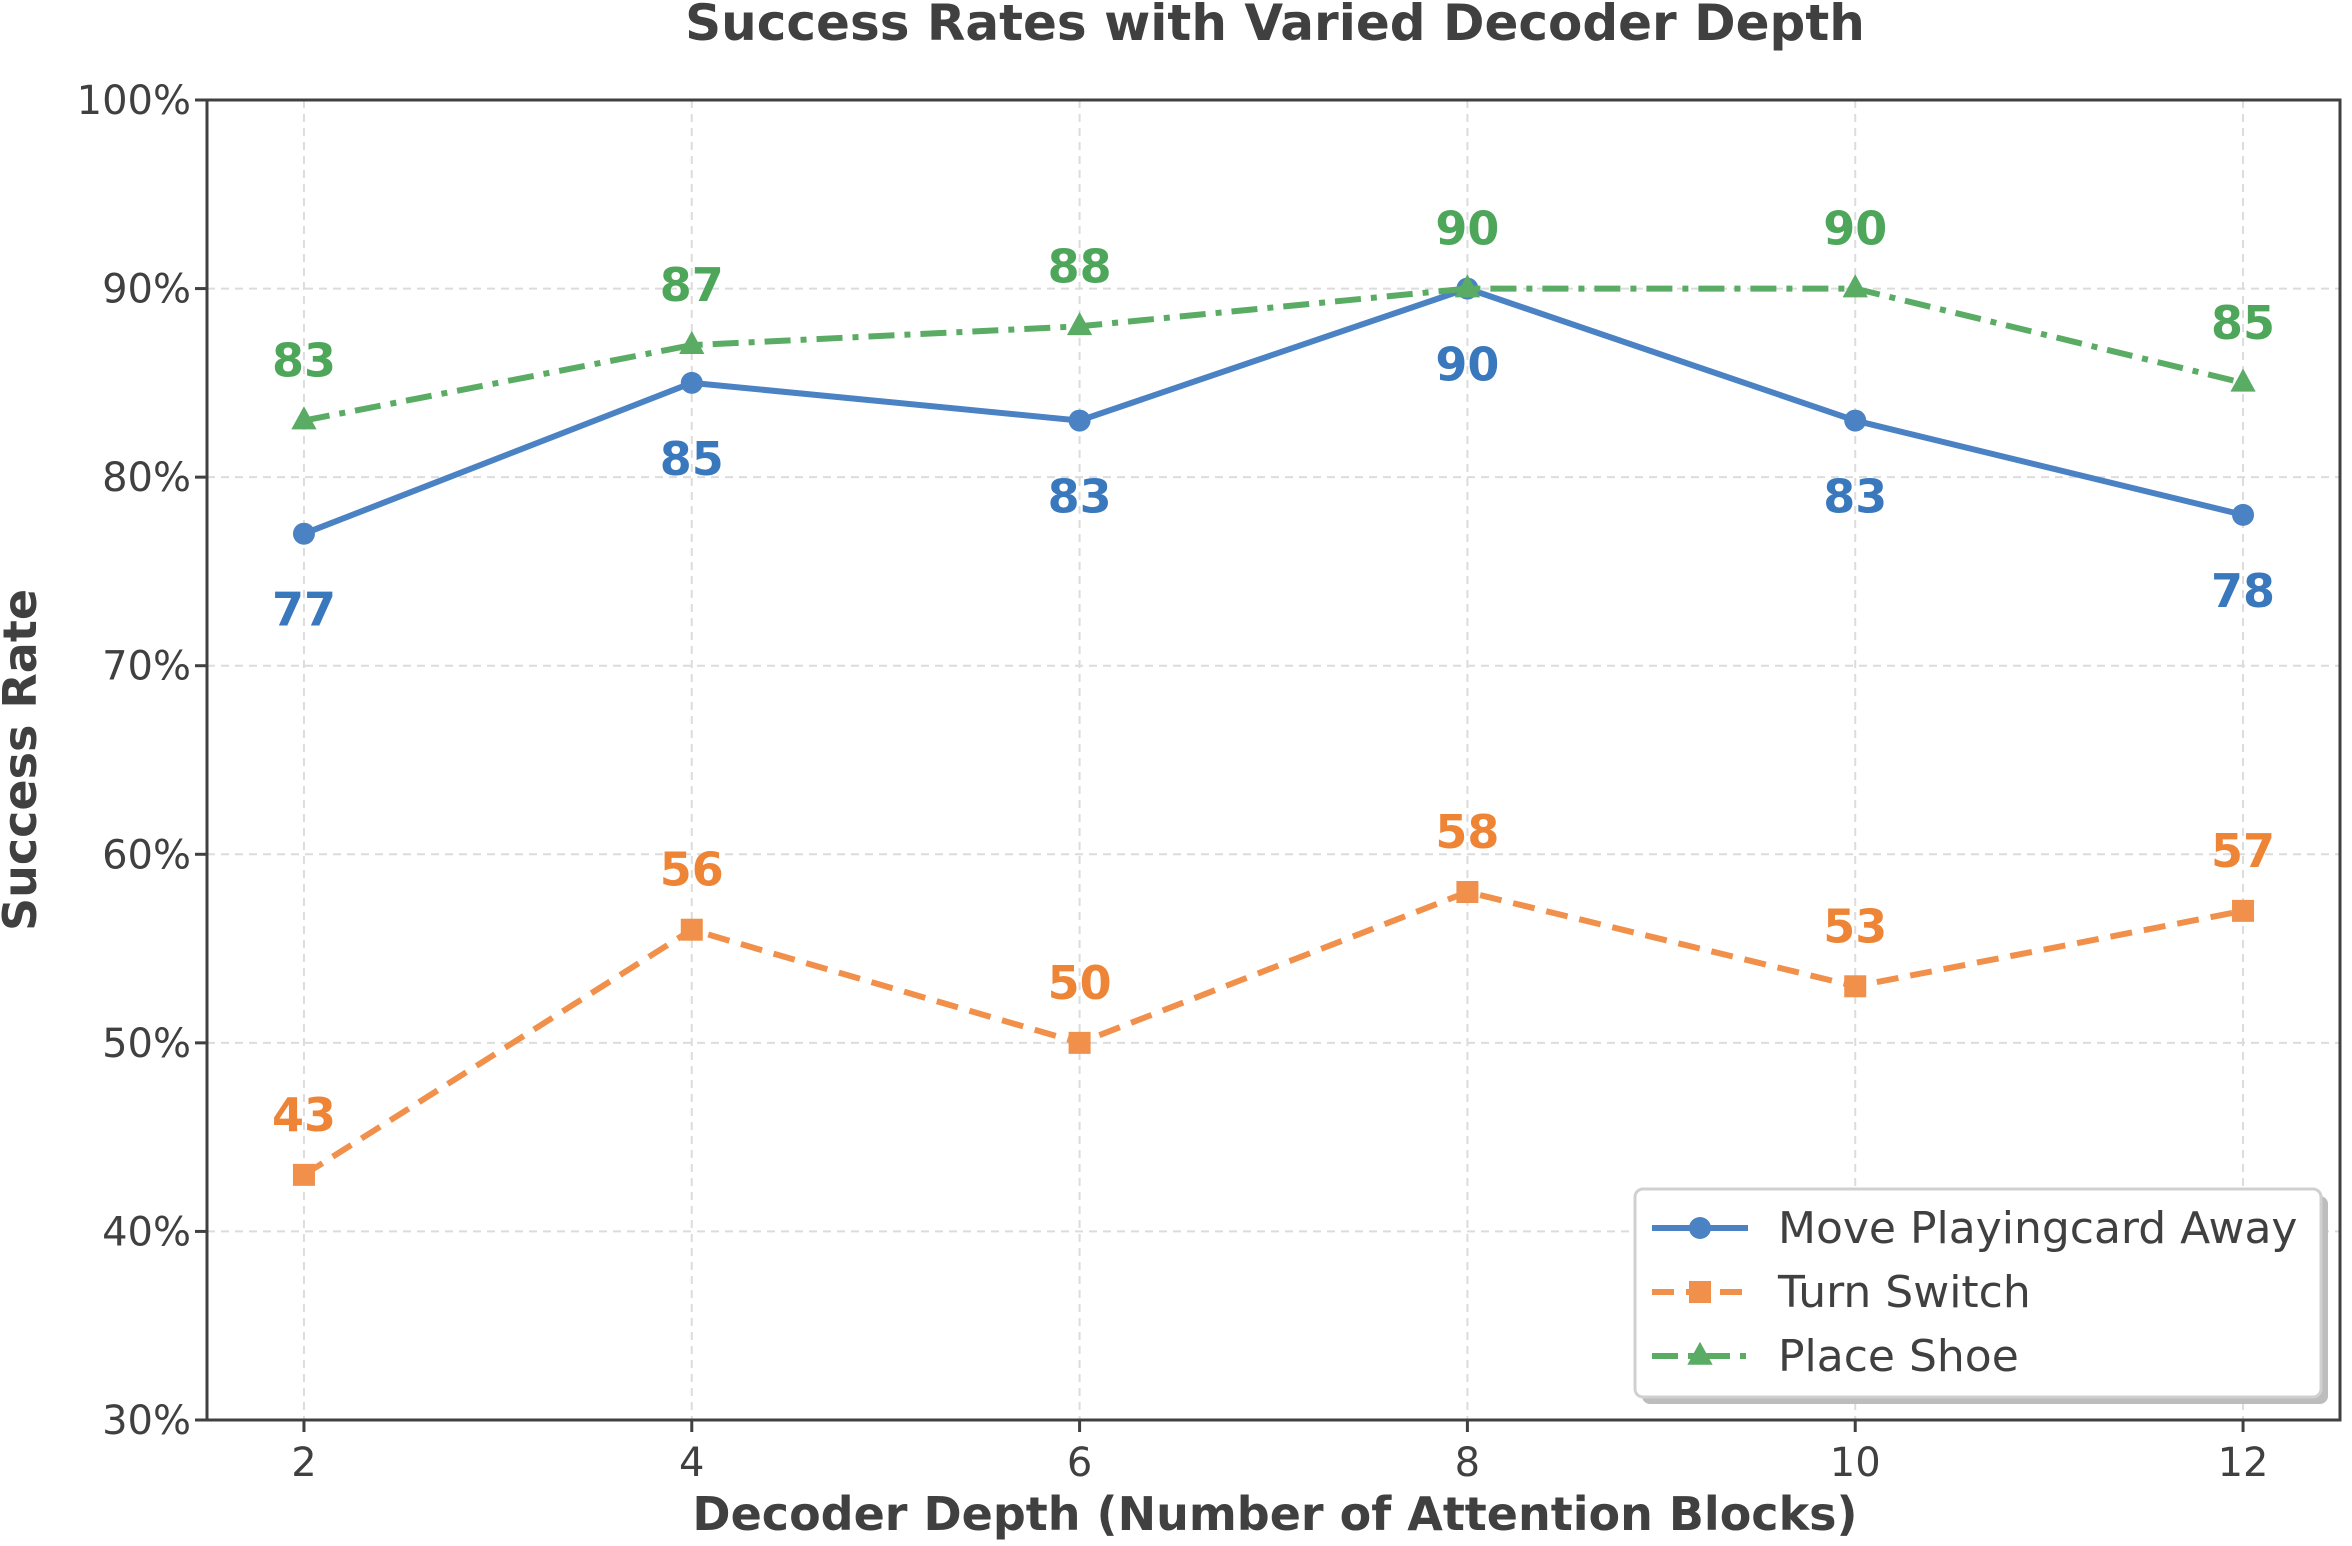 This screenshot has height=1546, width=2352. What do you see at coordinates (1275, 26) in the screenshot?
I see `chart-title: Success Rates with Varied Decoder Depth` at bounding box center [1275, 26].